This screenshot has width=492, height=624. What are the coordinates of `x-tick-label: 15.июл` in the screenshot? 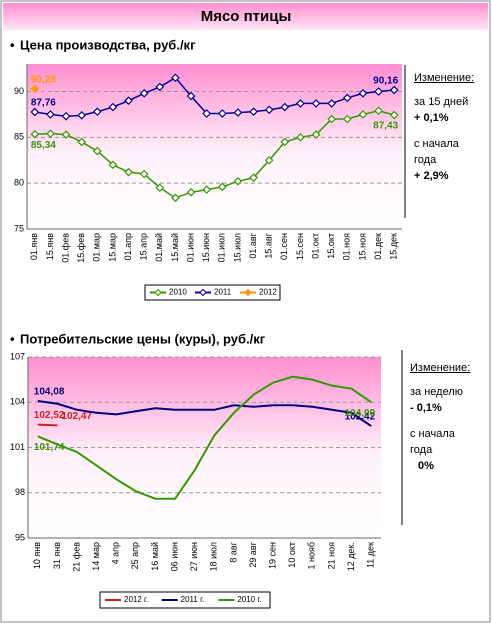 It's located at (237, 247).